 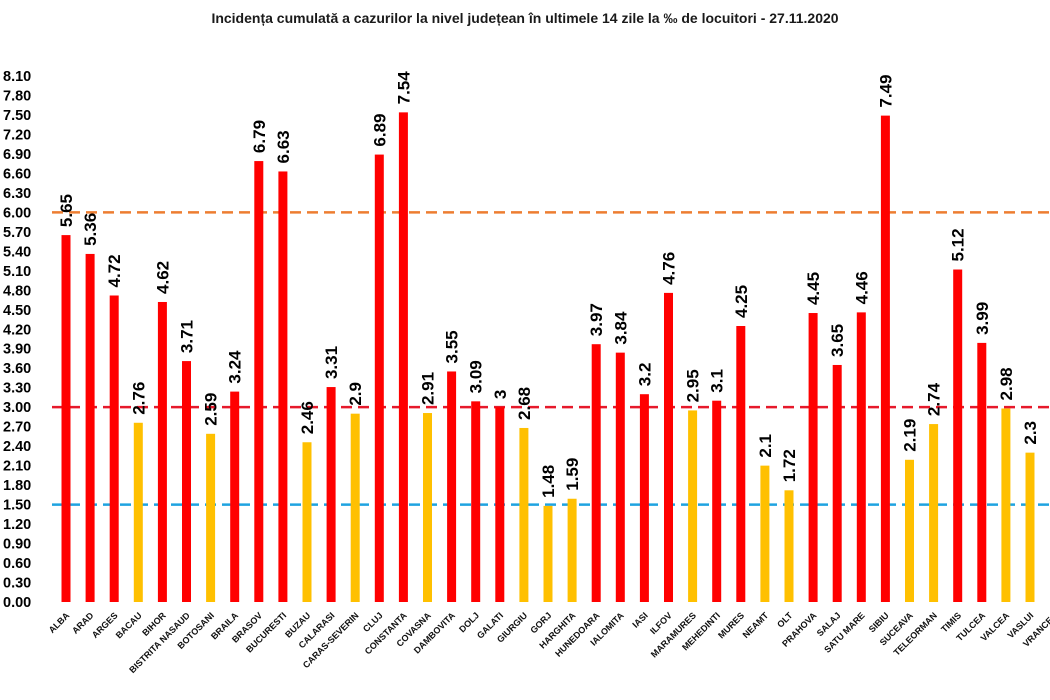 I want to click on y-tick-label: 2.40, so click(x=17, y=447).